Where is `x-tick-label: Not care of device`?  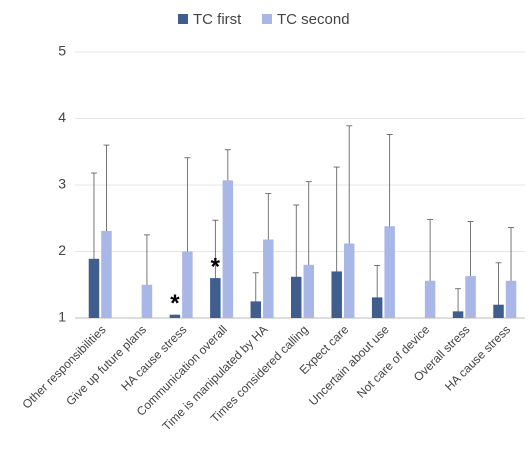 x-tick-label: Not care of device is located at coordinates (393, 361).